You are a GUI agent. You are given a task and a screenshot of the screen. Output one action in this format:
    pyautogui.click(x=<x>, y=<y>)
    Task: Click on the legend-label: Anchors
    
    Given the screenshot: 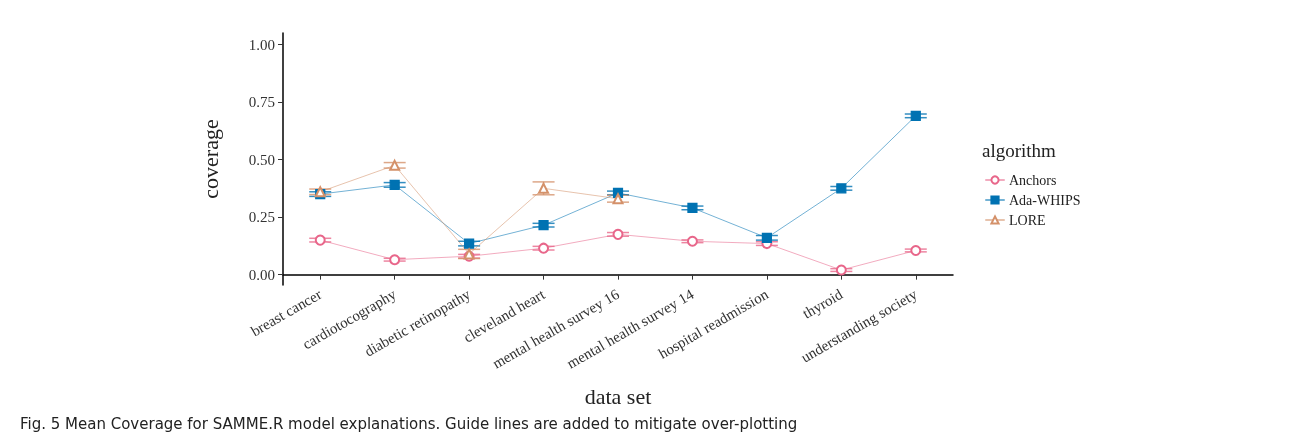 What is the action you would take?
    pyautogui.click(x=1033, y=180)
    